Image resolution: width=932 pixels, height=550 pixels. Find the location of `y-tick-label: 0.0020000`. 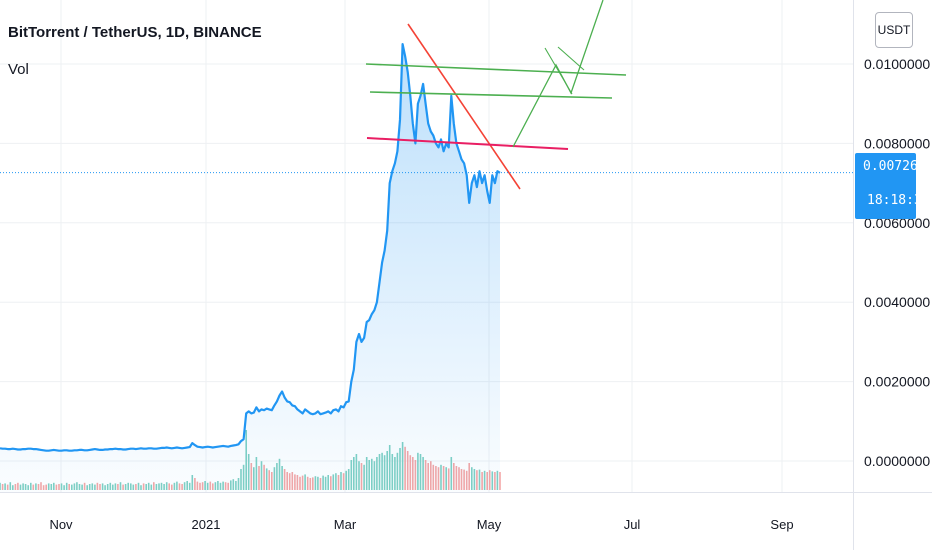

y-tick-label: 0.0020000 is located at coordinates (897, 382).